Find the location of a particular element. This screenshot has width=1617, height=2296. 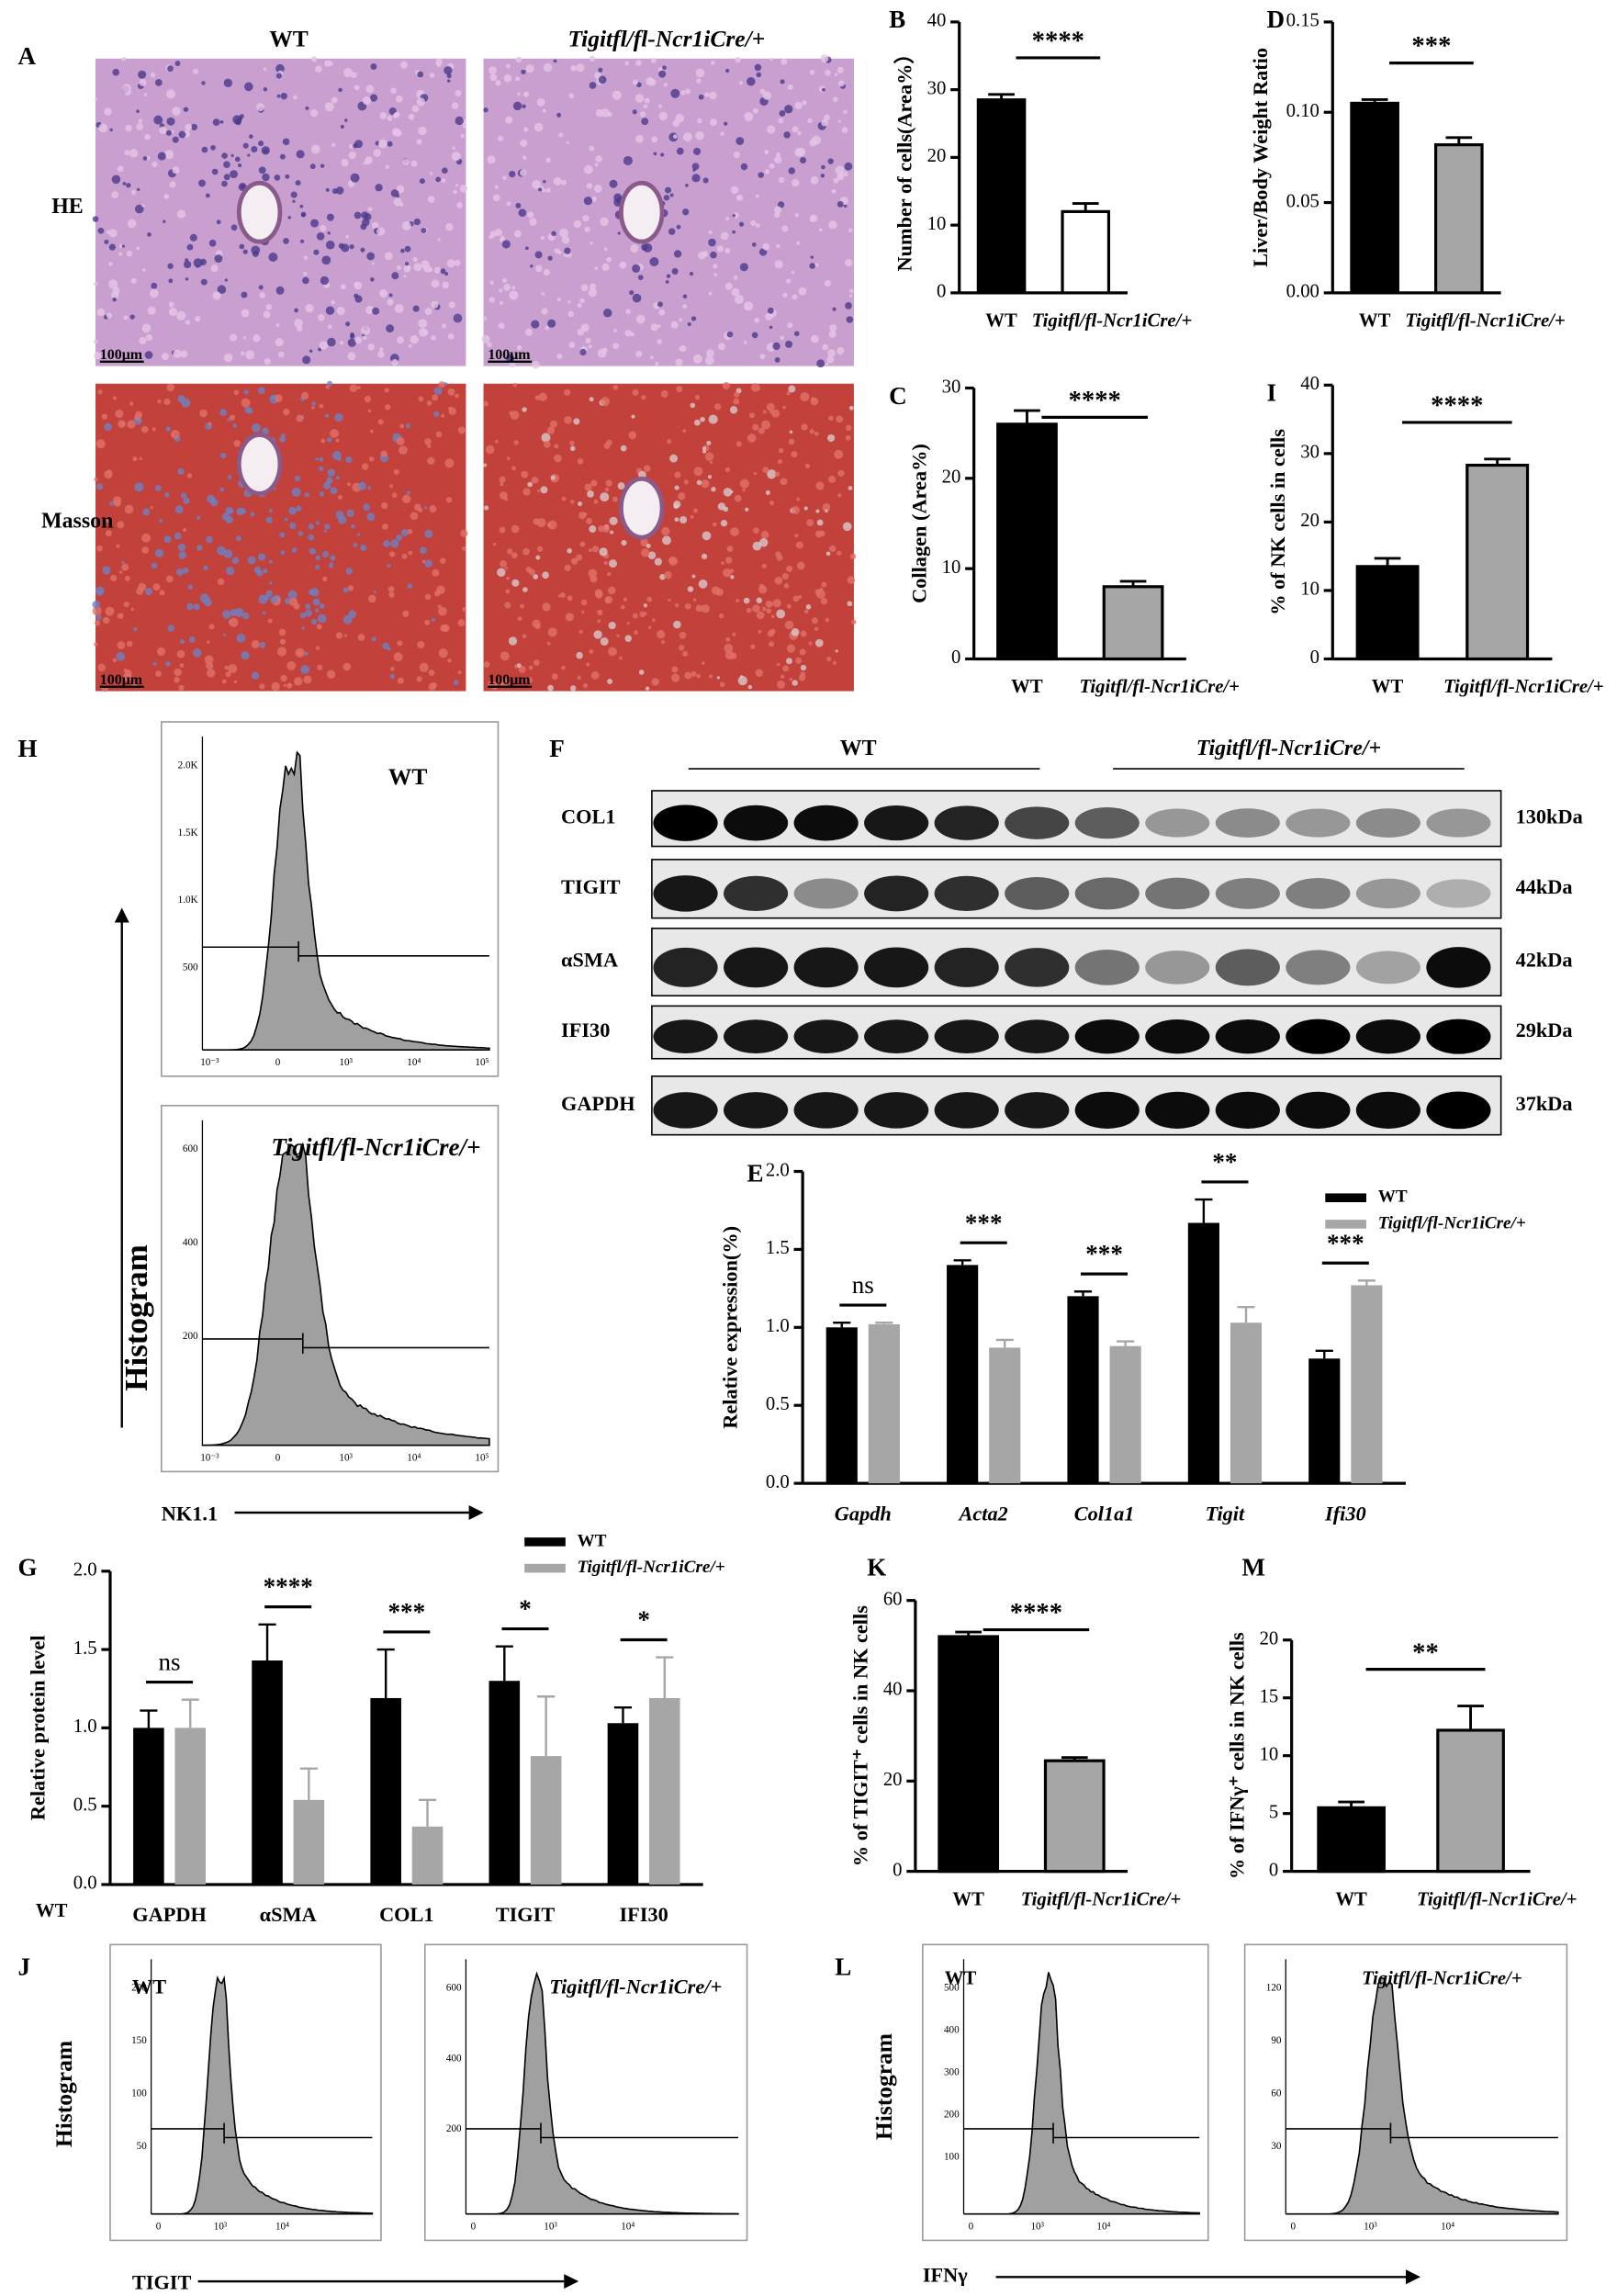

flow-x-tick: 10³ is located at coordinates (346, 1458).